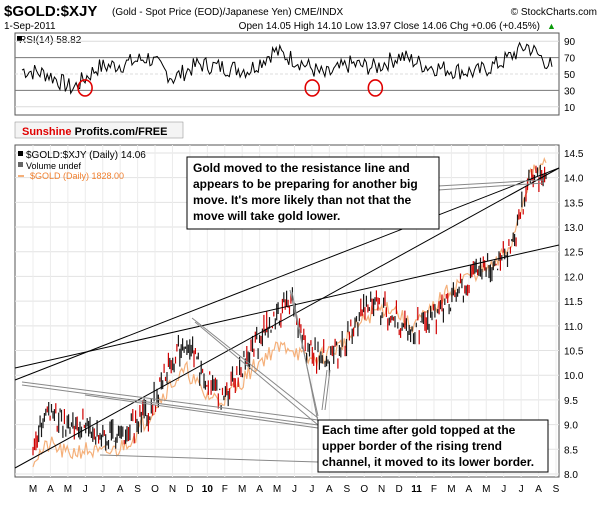 The height and width of the screenshot is (507, 602). I want to click on price-tick-label: 8.0, so click(571, 475).